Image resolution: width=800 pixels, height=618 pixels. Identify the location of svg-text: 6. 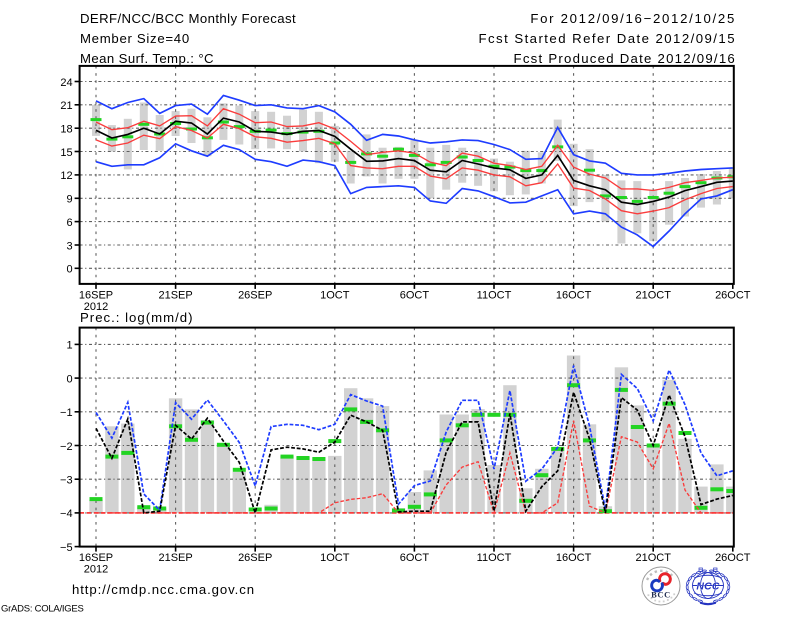
(69, 223).